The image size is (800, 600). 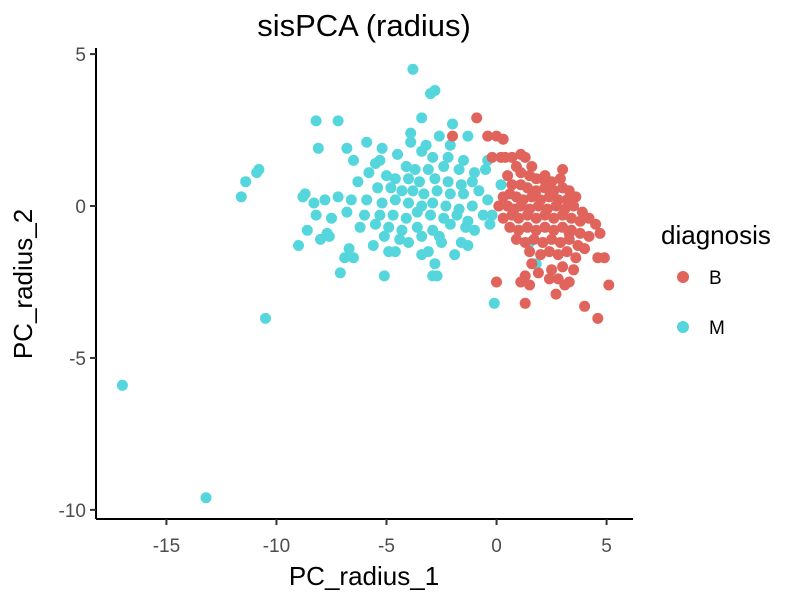 I want to click on legend-label-M: M, so click(x=717, y=328).